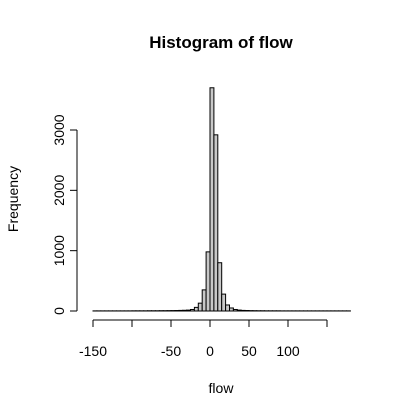 This screenshot has height=418, width=405. I want to click on x-tick-label: 100, so click(288, 351).